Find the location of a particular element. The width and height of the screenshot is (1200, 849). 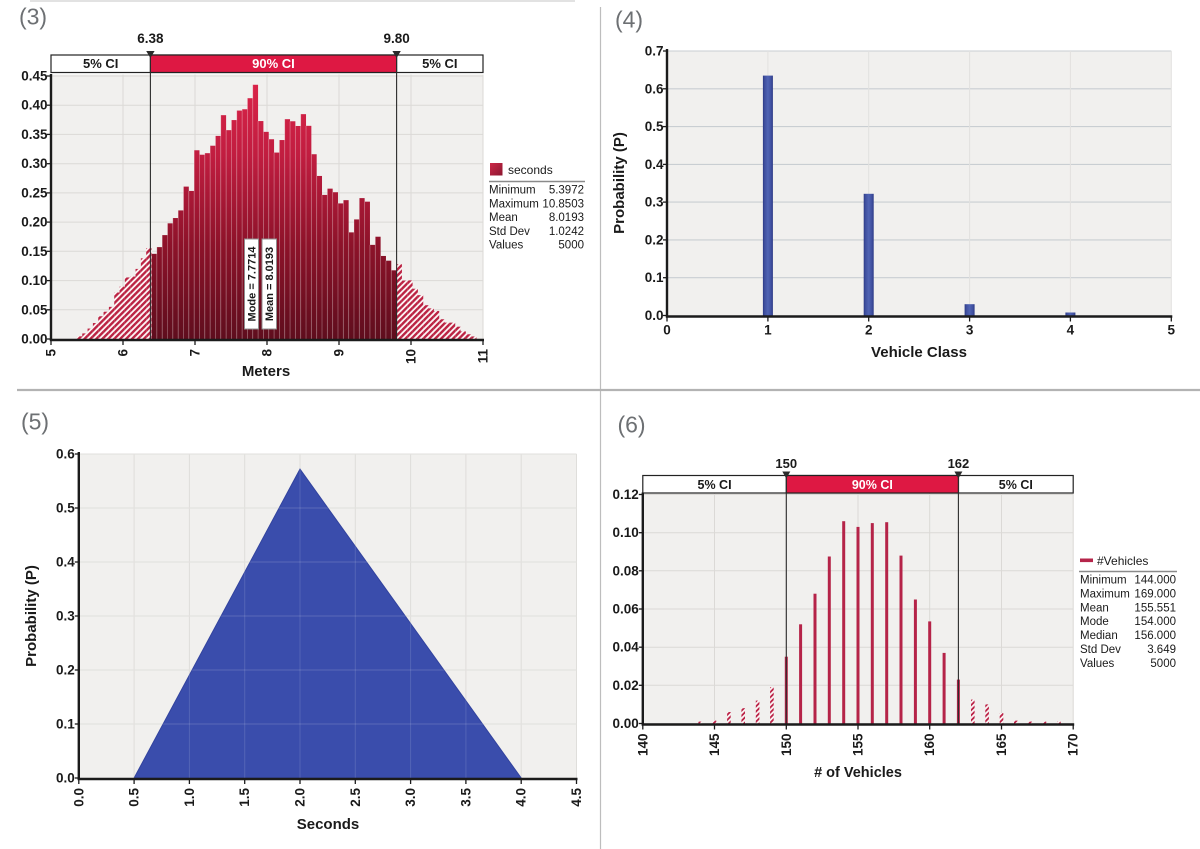

svg-text: (4) is located at coordinates (629, 20).